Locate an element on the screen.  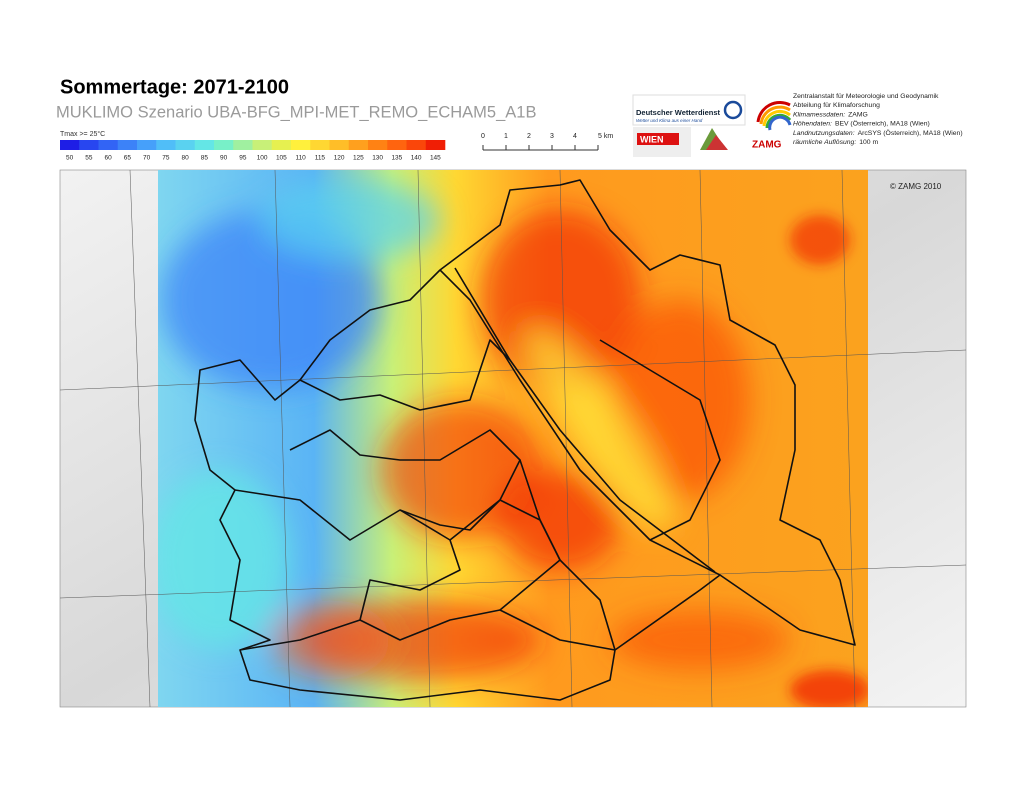
credit-text: Abteilung für Klimaforschung is located at coordinates (836, 105).